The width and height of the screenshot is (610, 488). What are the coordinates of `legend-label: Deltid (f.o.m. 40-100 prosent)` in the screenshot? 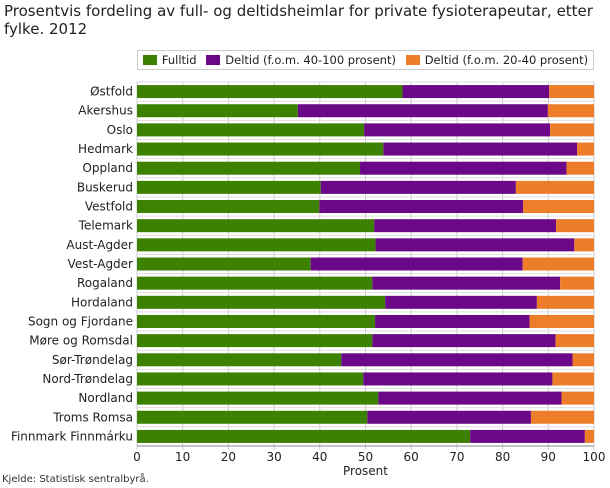 It's located at (310, 60).